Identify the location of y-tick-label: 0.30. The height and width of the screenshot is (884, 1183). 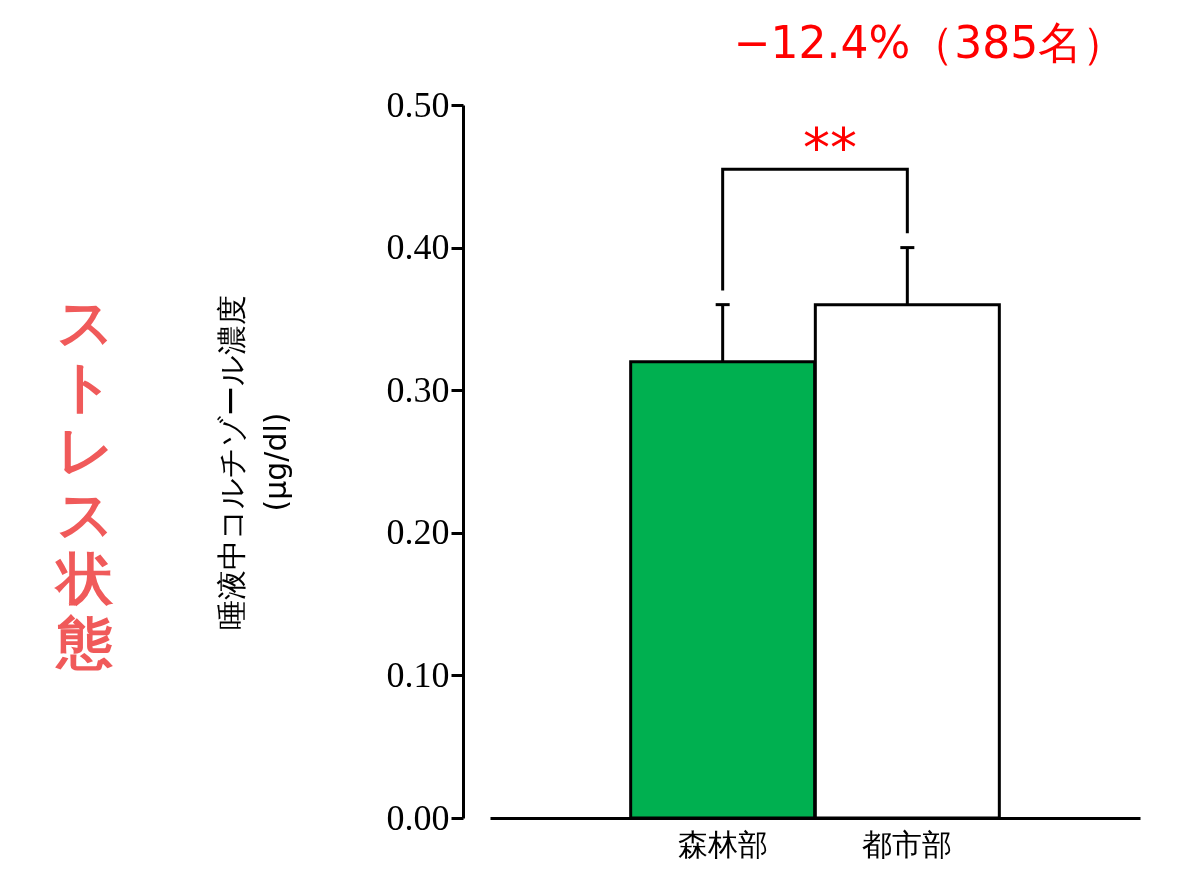
(418, 389).